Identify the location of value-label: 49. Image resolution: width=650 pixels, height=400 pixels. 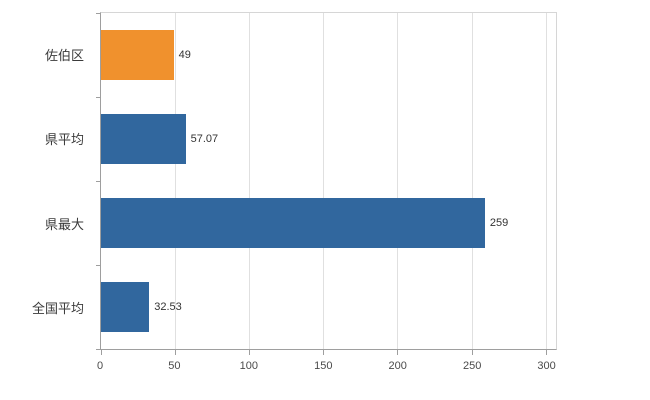
(184, 55).